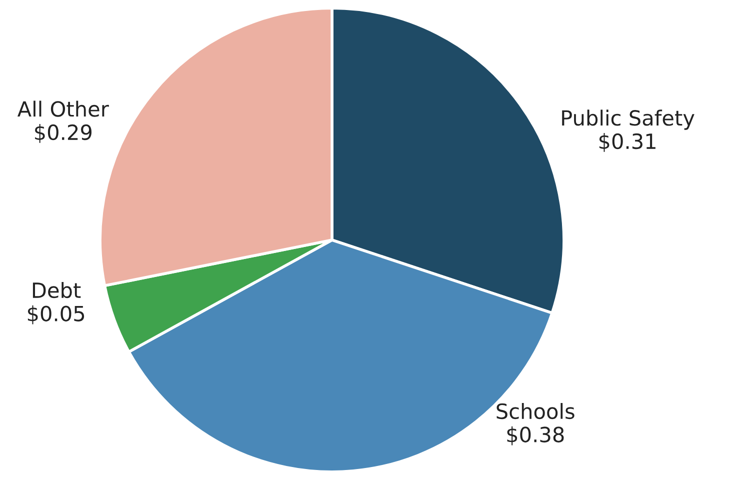 The width and height of the screenshot is (737, 480). I want to click on slice-label: Debt, so click(56, 290).